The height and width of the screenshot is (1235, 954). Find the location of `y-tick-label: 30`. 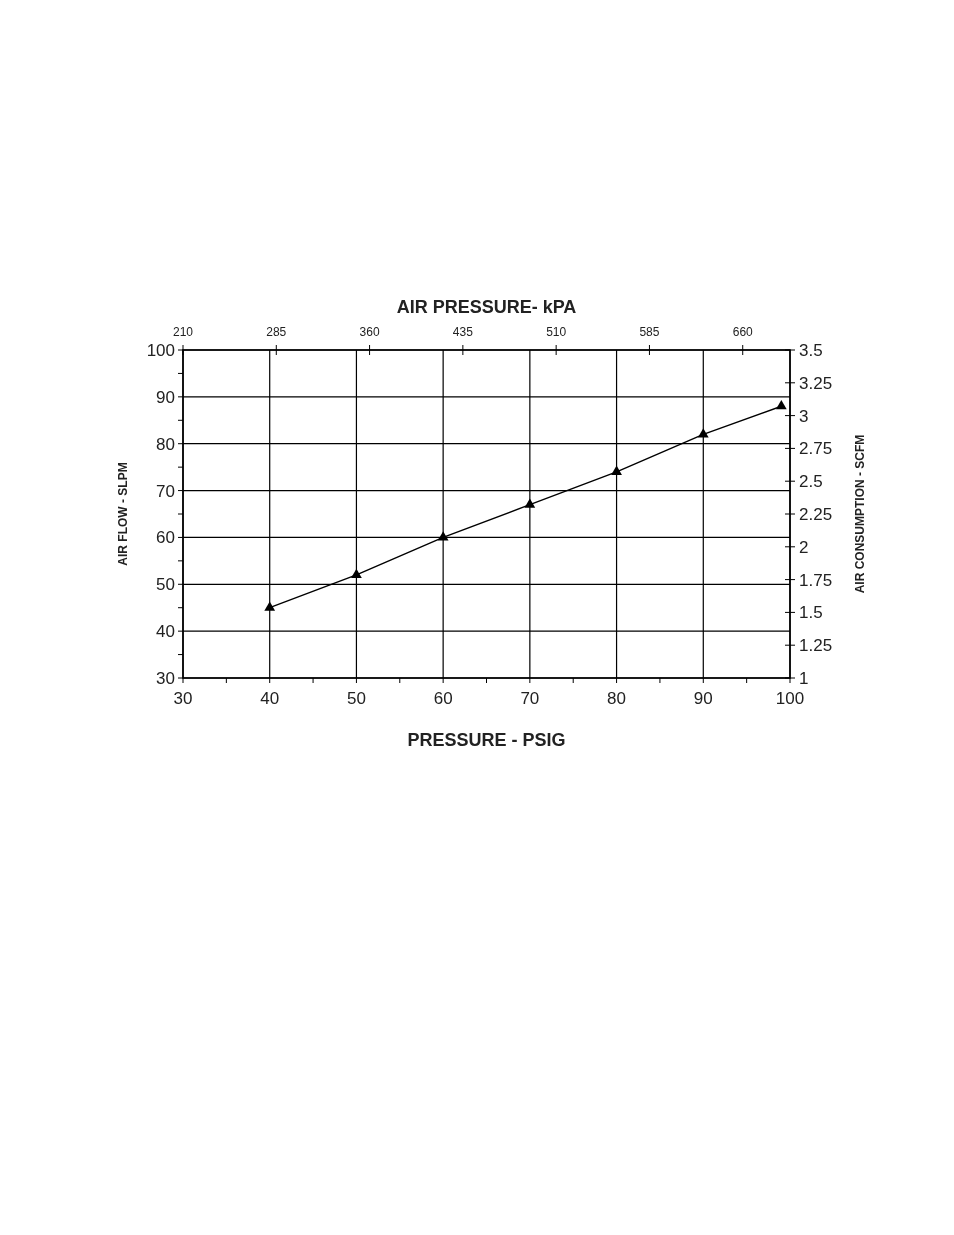

y-tick-label: 30 is located at coordinates (165, 678).